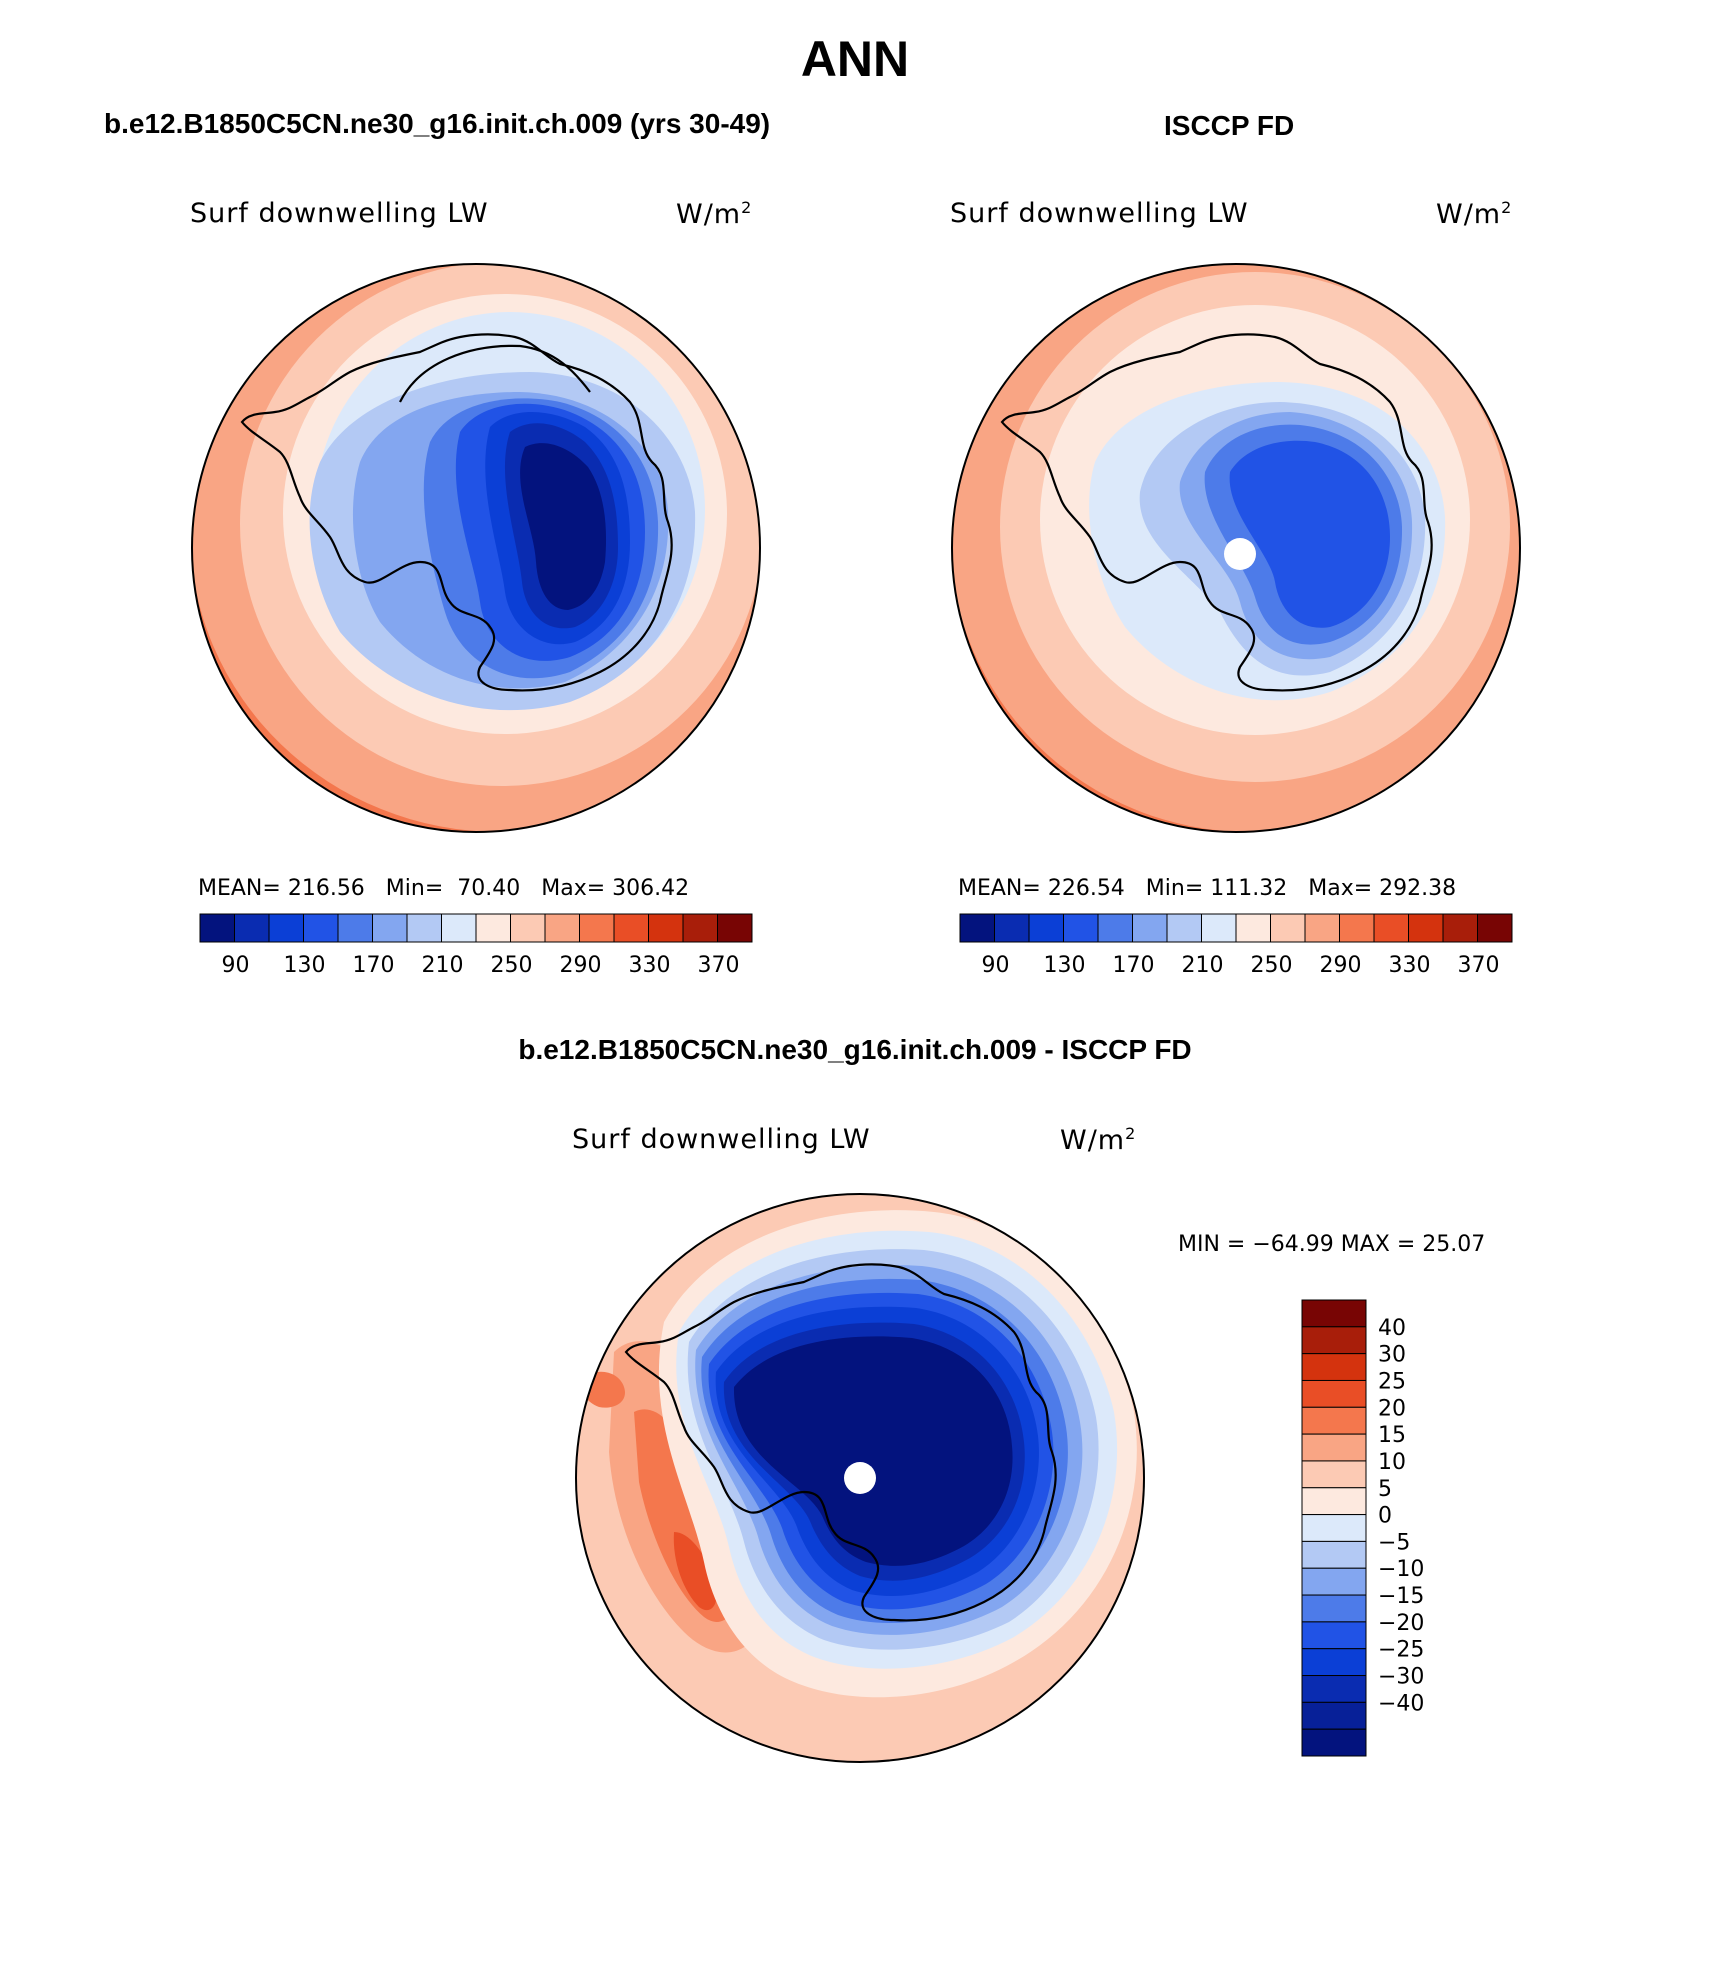 This screenshot has width=1710, height=1972. What do you see at coordinates (714, 214) in the screenshot?
I see `panel1-units: W/m2` at bounding box center [714, 214].